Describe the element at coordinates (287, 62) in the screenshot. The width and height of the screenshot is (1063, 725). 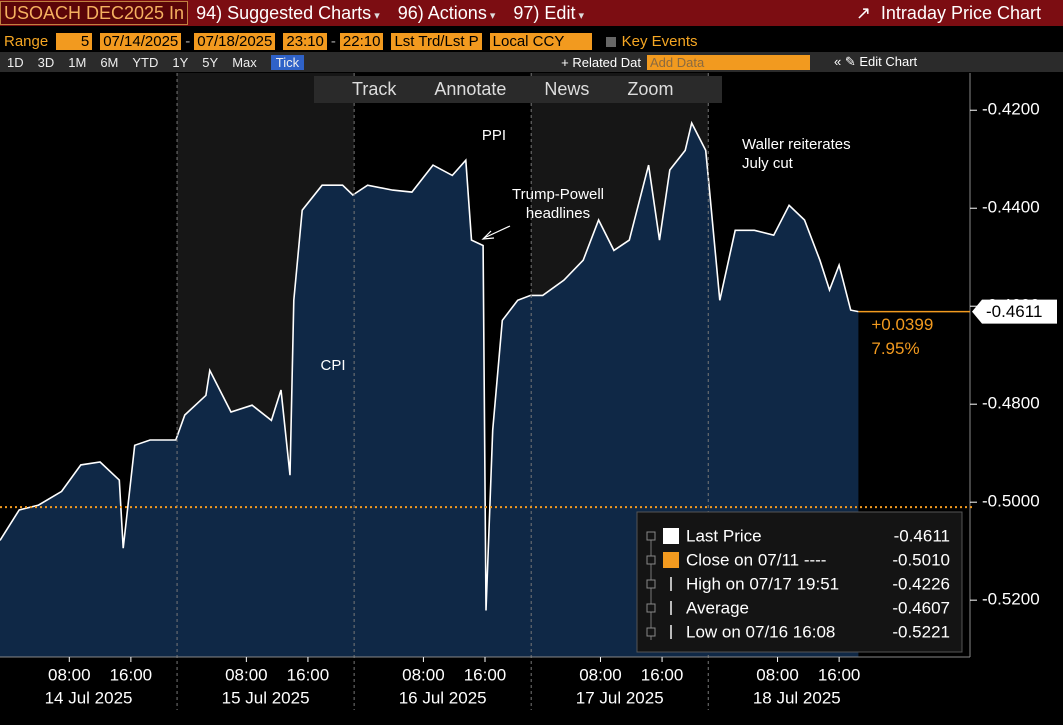
I see `period-button: Tick` at that location.